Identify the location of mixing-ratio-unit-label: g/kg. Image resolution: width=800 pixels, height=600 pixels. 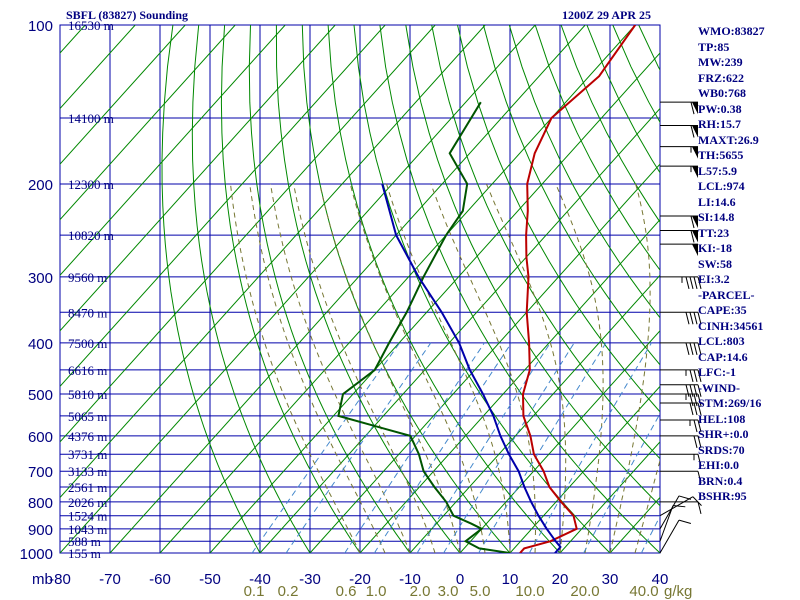
(678, 591).